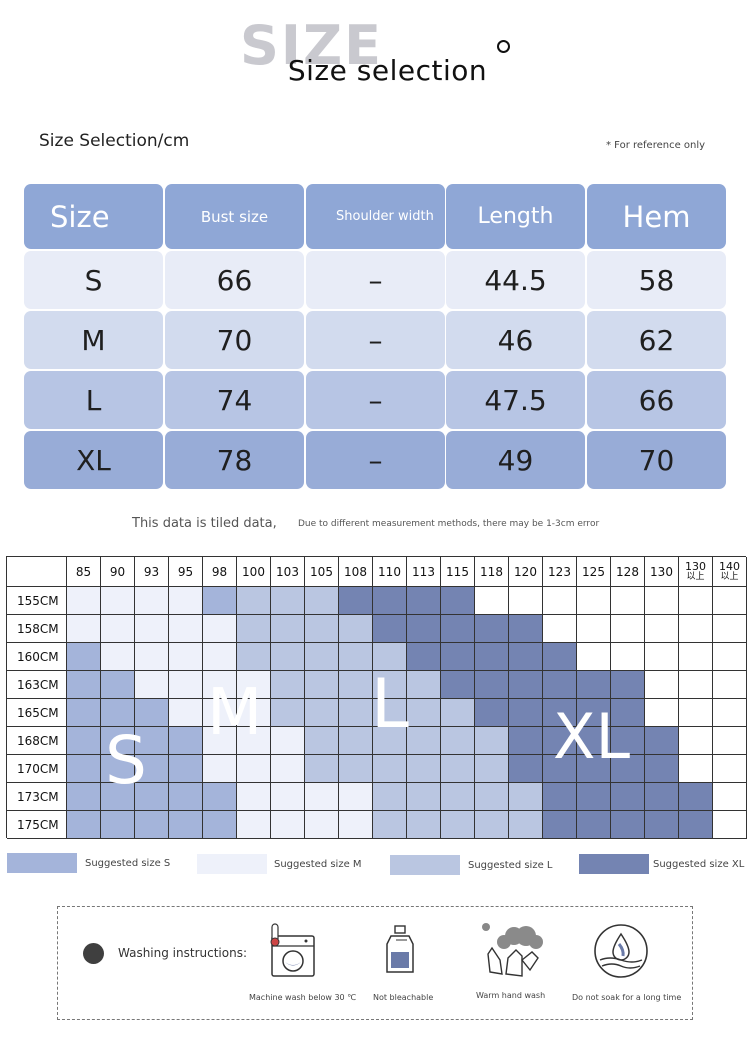 The width and height of the screenshot is (750, 1042). What do you see at coordinates (492, 572) in the screenshot?
I see `grid-weight-header: 118` at bounding box center [492, 572].